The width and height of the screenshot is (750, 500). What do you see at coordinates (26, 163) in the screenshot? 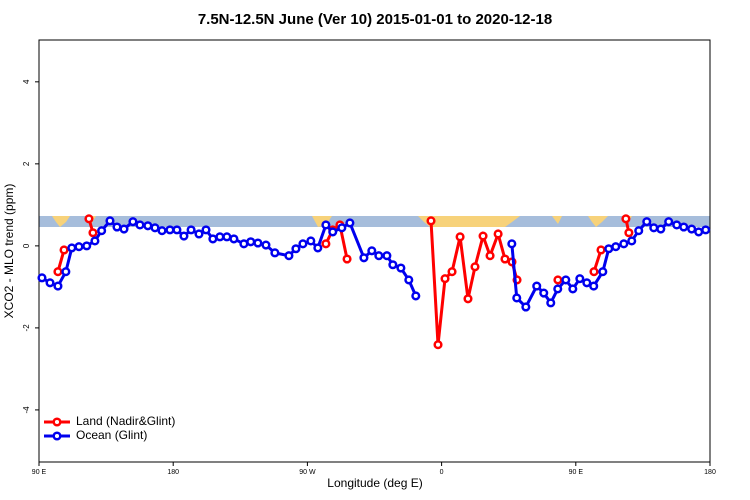
I see `y-tick-label: 2` at bounding box center [26, 163].